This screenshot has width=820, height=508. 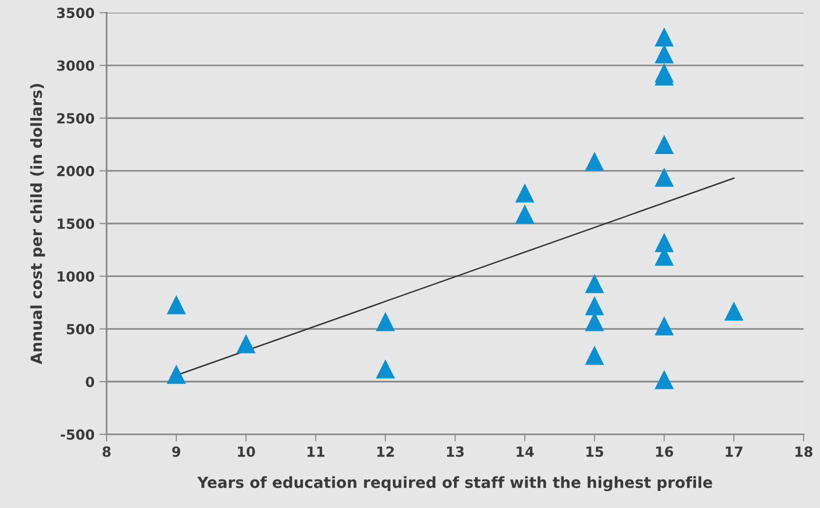 What do you see at coordinates (75, 118) in the screenshot?
I see `y-tick-label: 2500` at bounding box center [75, 118].